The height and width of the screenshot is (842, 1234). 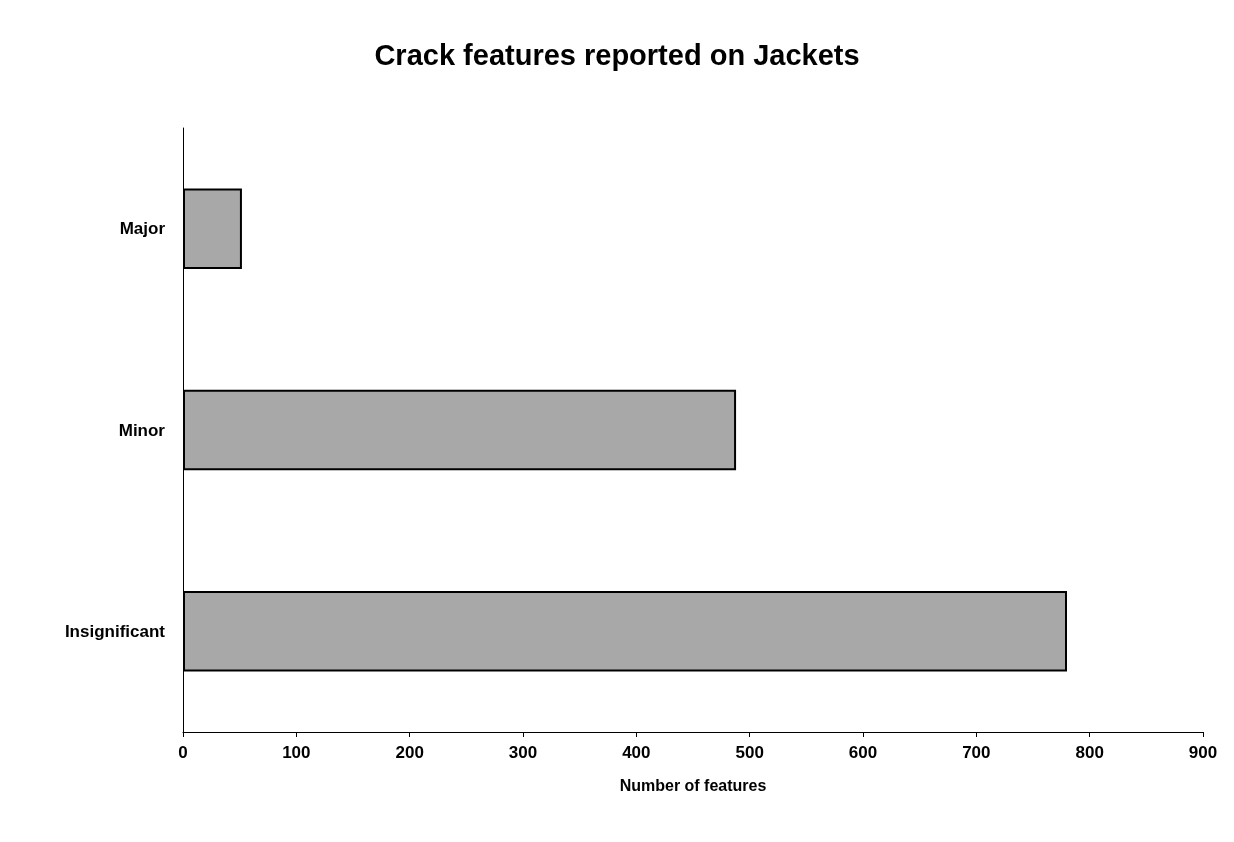 I want to click on x-tick-label: 600, so click(x=863, y=752).